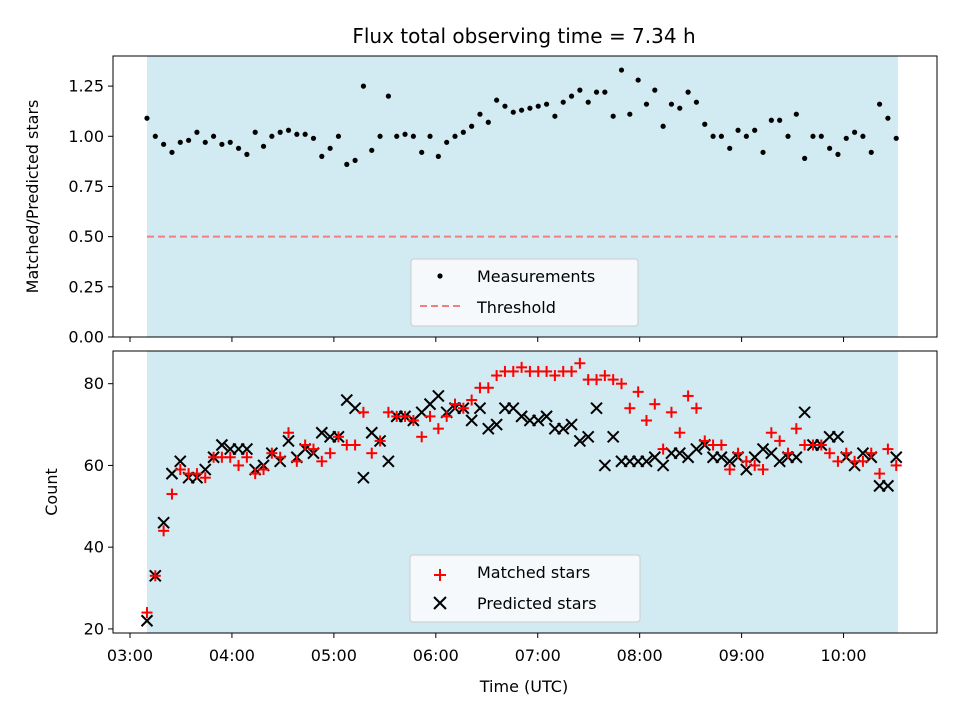  Describe the element at coordinates (32, 197) in the screenshot. I see `top-y-axis-label: Matched/Predicted stars` at that location.